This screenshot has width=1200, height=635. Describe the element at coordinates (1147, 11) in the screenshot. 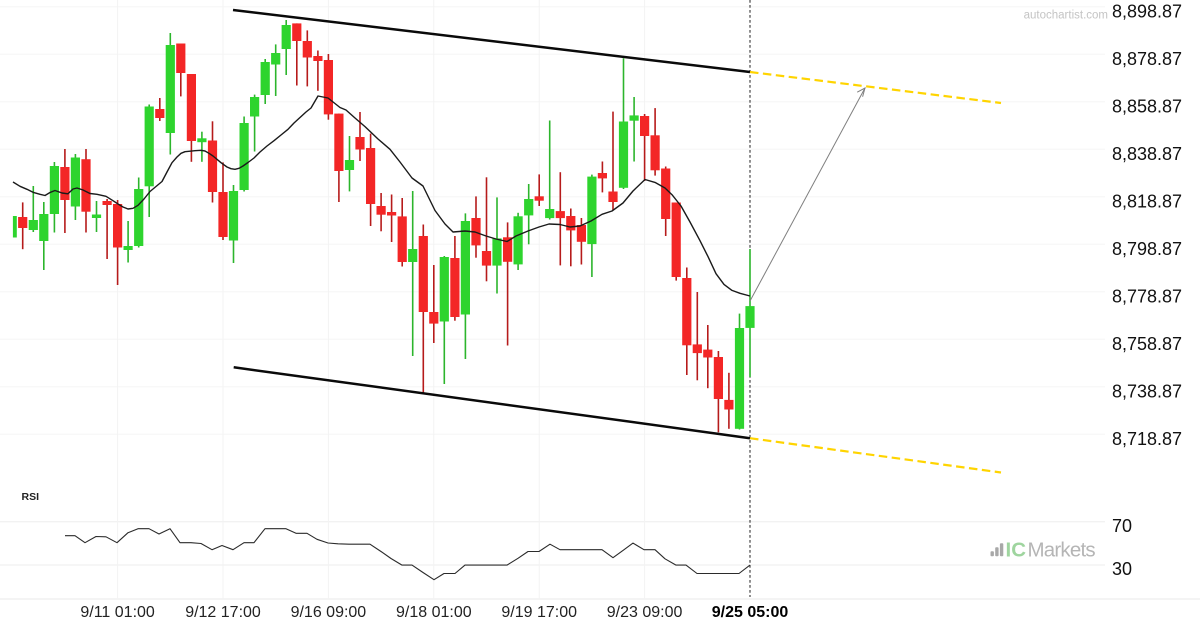

I see `svg-text: 8,898.87` at that location.